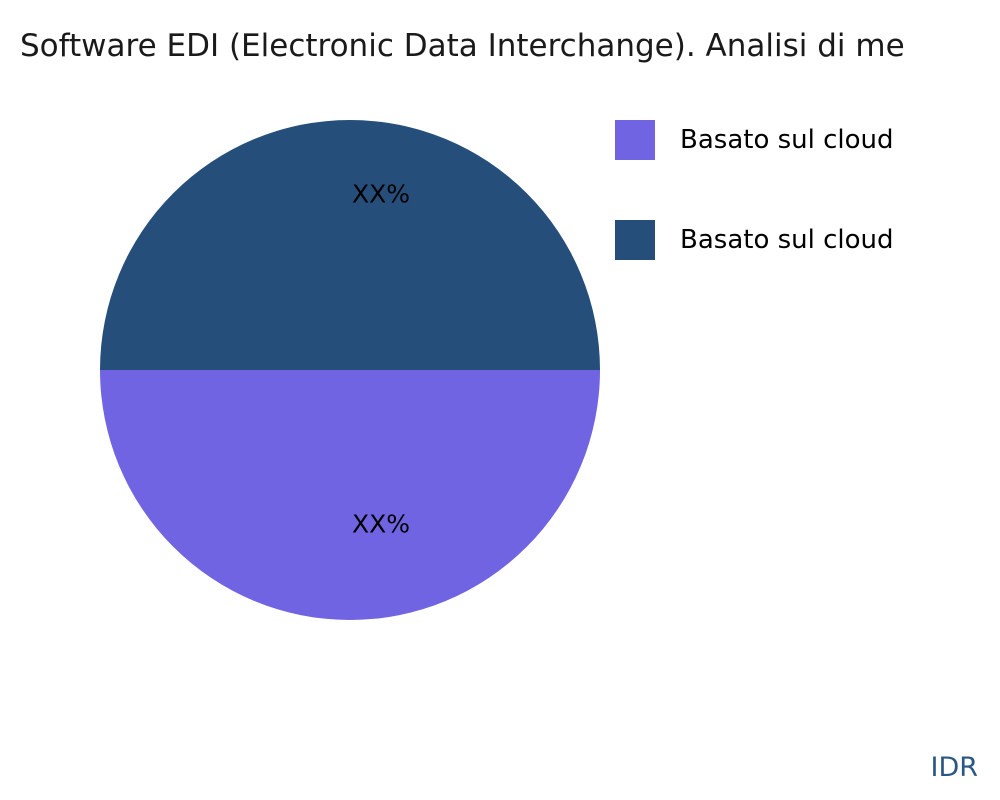  I want to click on watermark-text: IDR, so click(954, 767).